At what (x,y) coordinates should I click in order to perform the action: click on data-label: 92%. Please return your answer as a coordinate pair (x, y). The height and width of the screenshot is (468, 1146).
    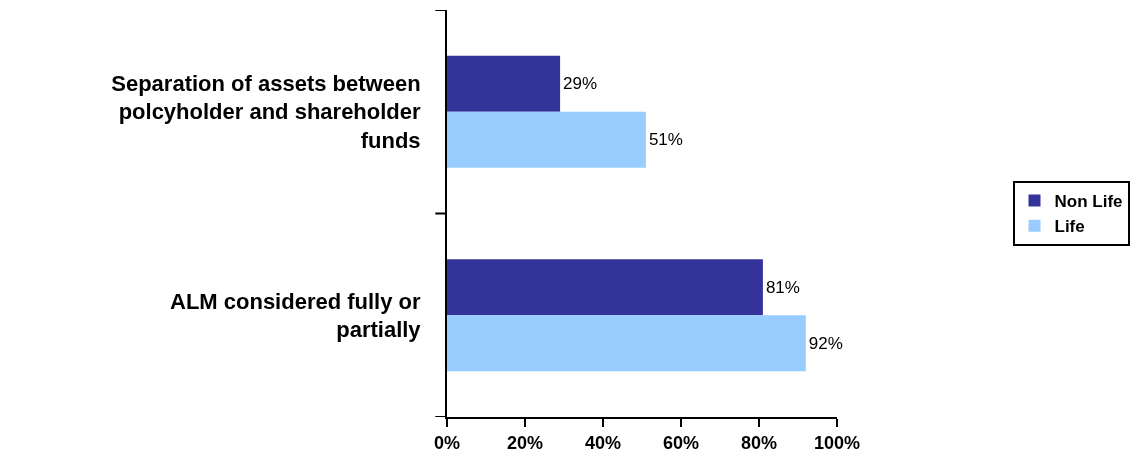
    Looking at the image, I should click on (825, 343).